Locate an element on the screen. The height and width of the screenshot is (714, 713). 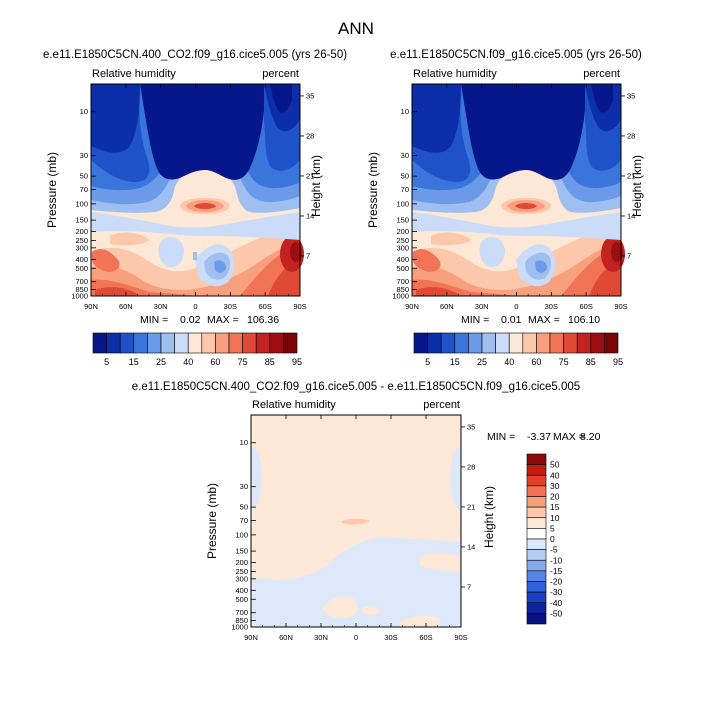
panel-3-colorbar-label: -30 is located at coordinates (556, 592).